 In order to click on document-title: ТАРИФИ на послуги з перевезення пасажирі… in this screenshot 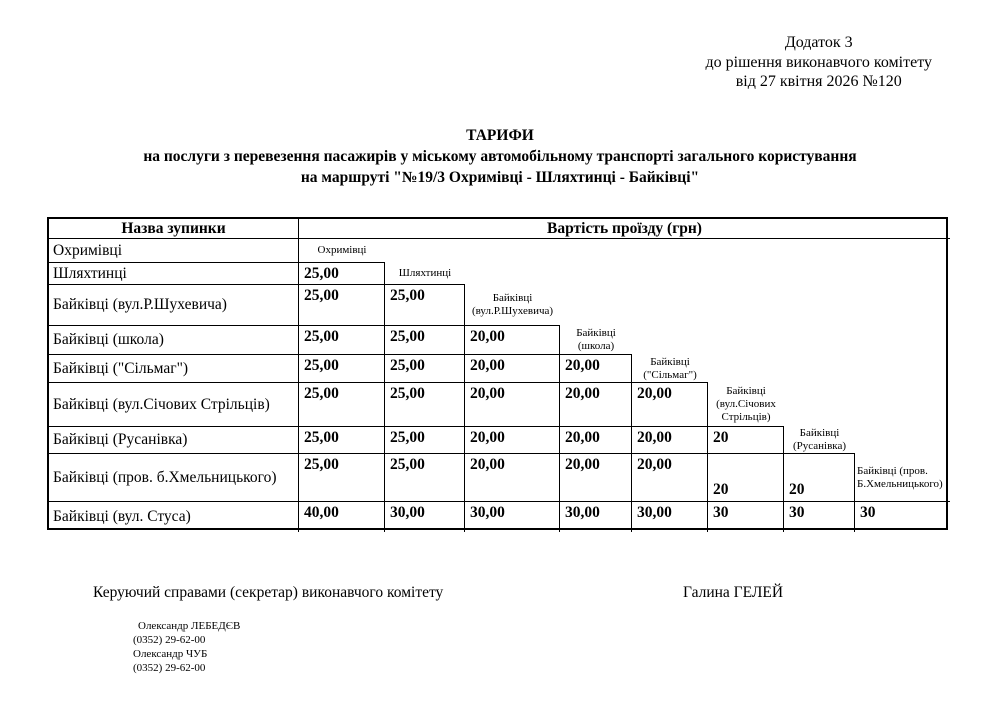, I will do `click(500, 156)`.